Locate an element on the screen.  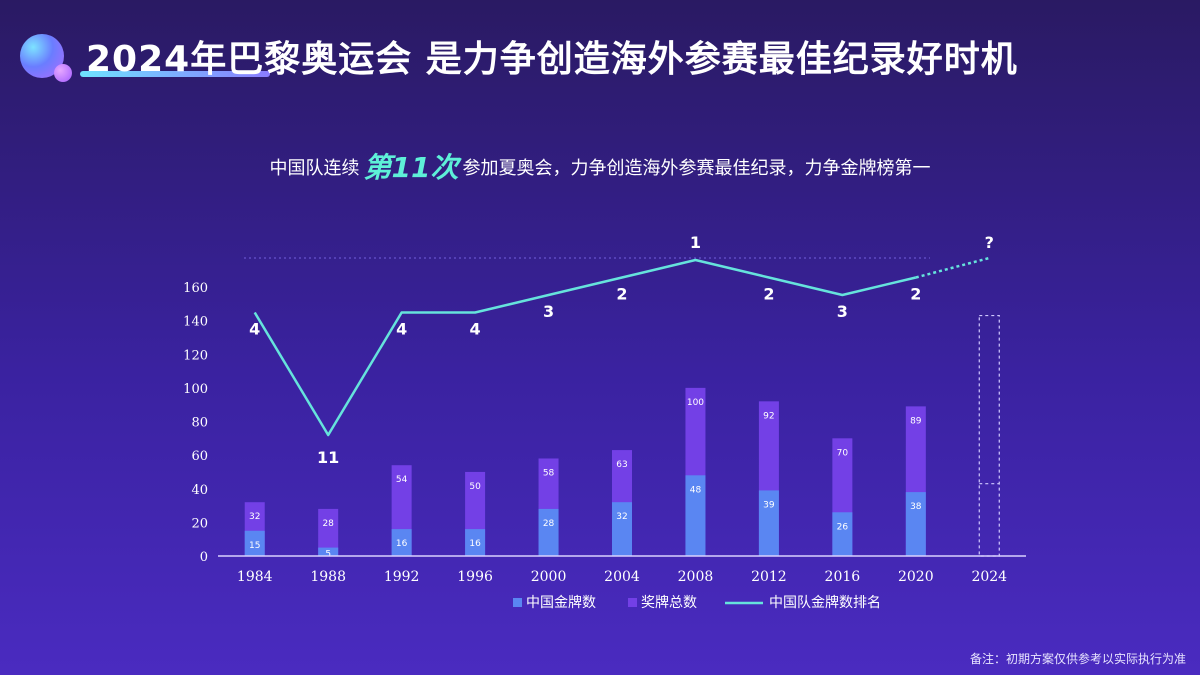
total-value-label: 58 is located at coordinates (549, 473).